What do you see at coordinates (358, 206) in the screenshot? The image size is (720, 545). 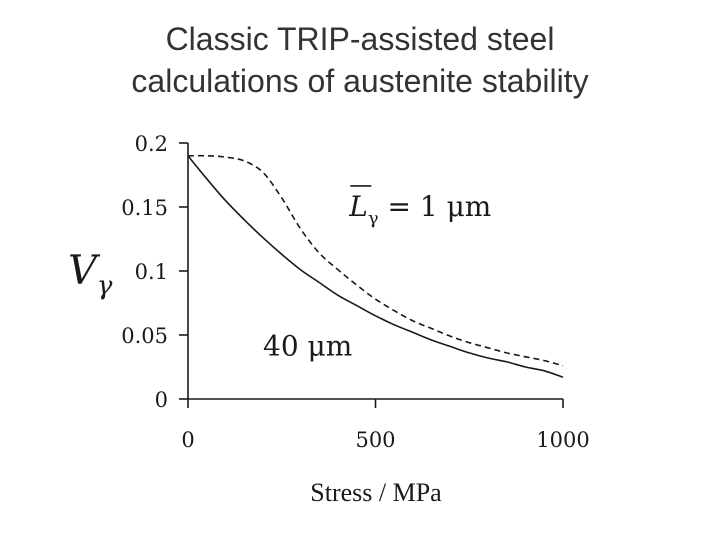 I see `annotation-symbol: L` at bounding box center [358, 206].